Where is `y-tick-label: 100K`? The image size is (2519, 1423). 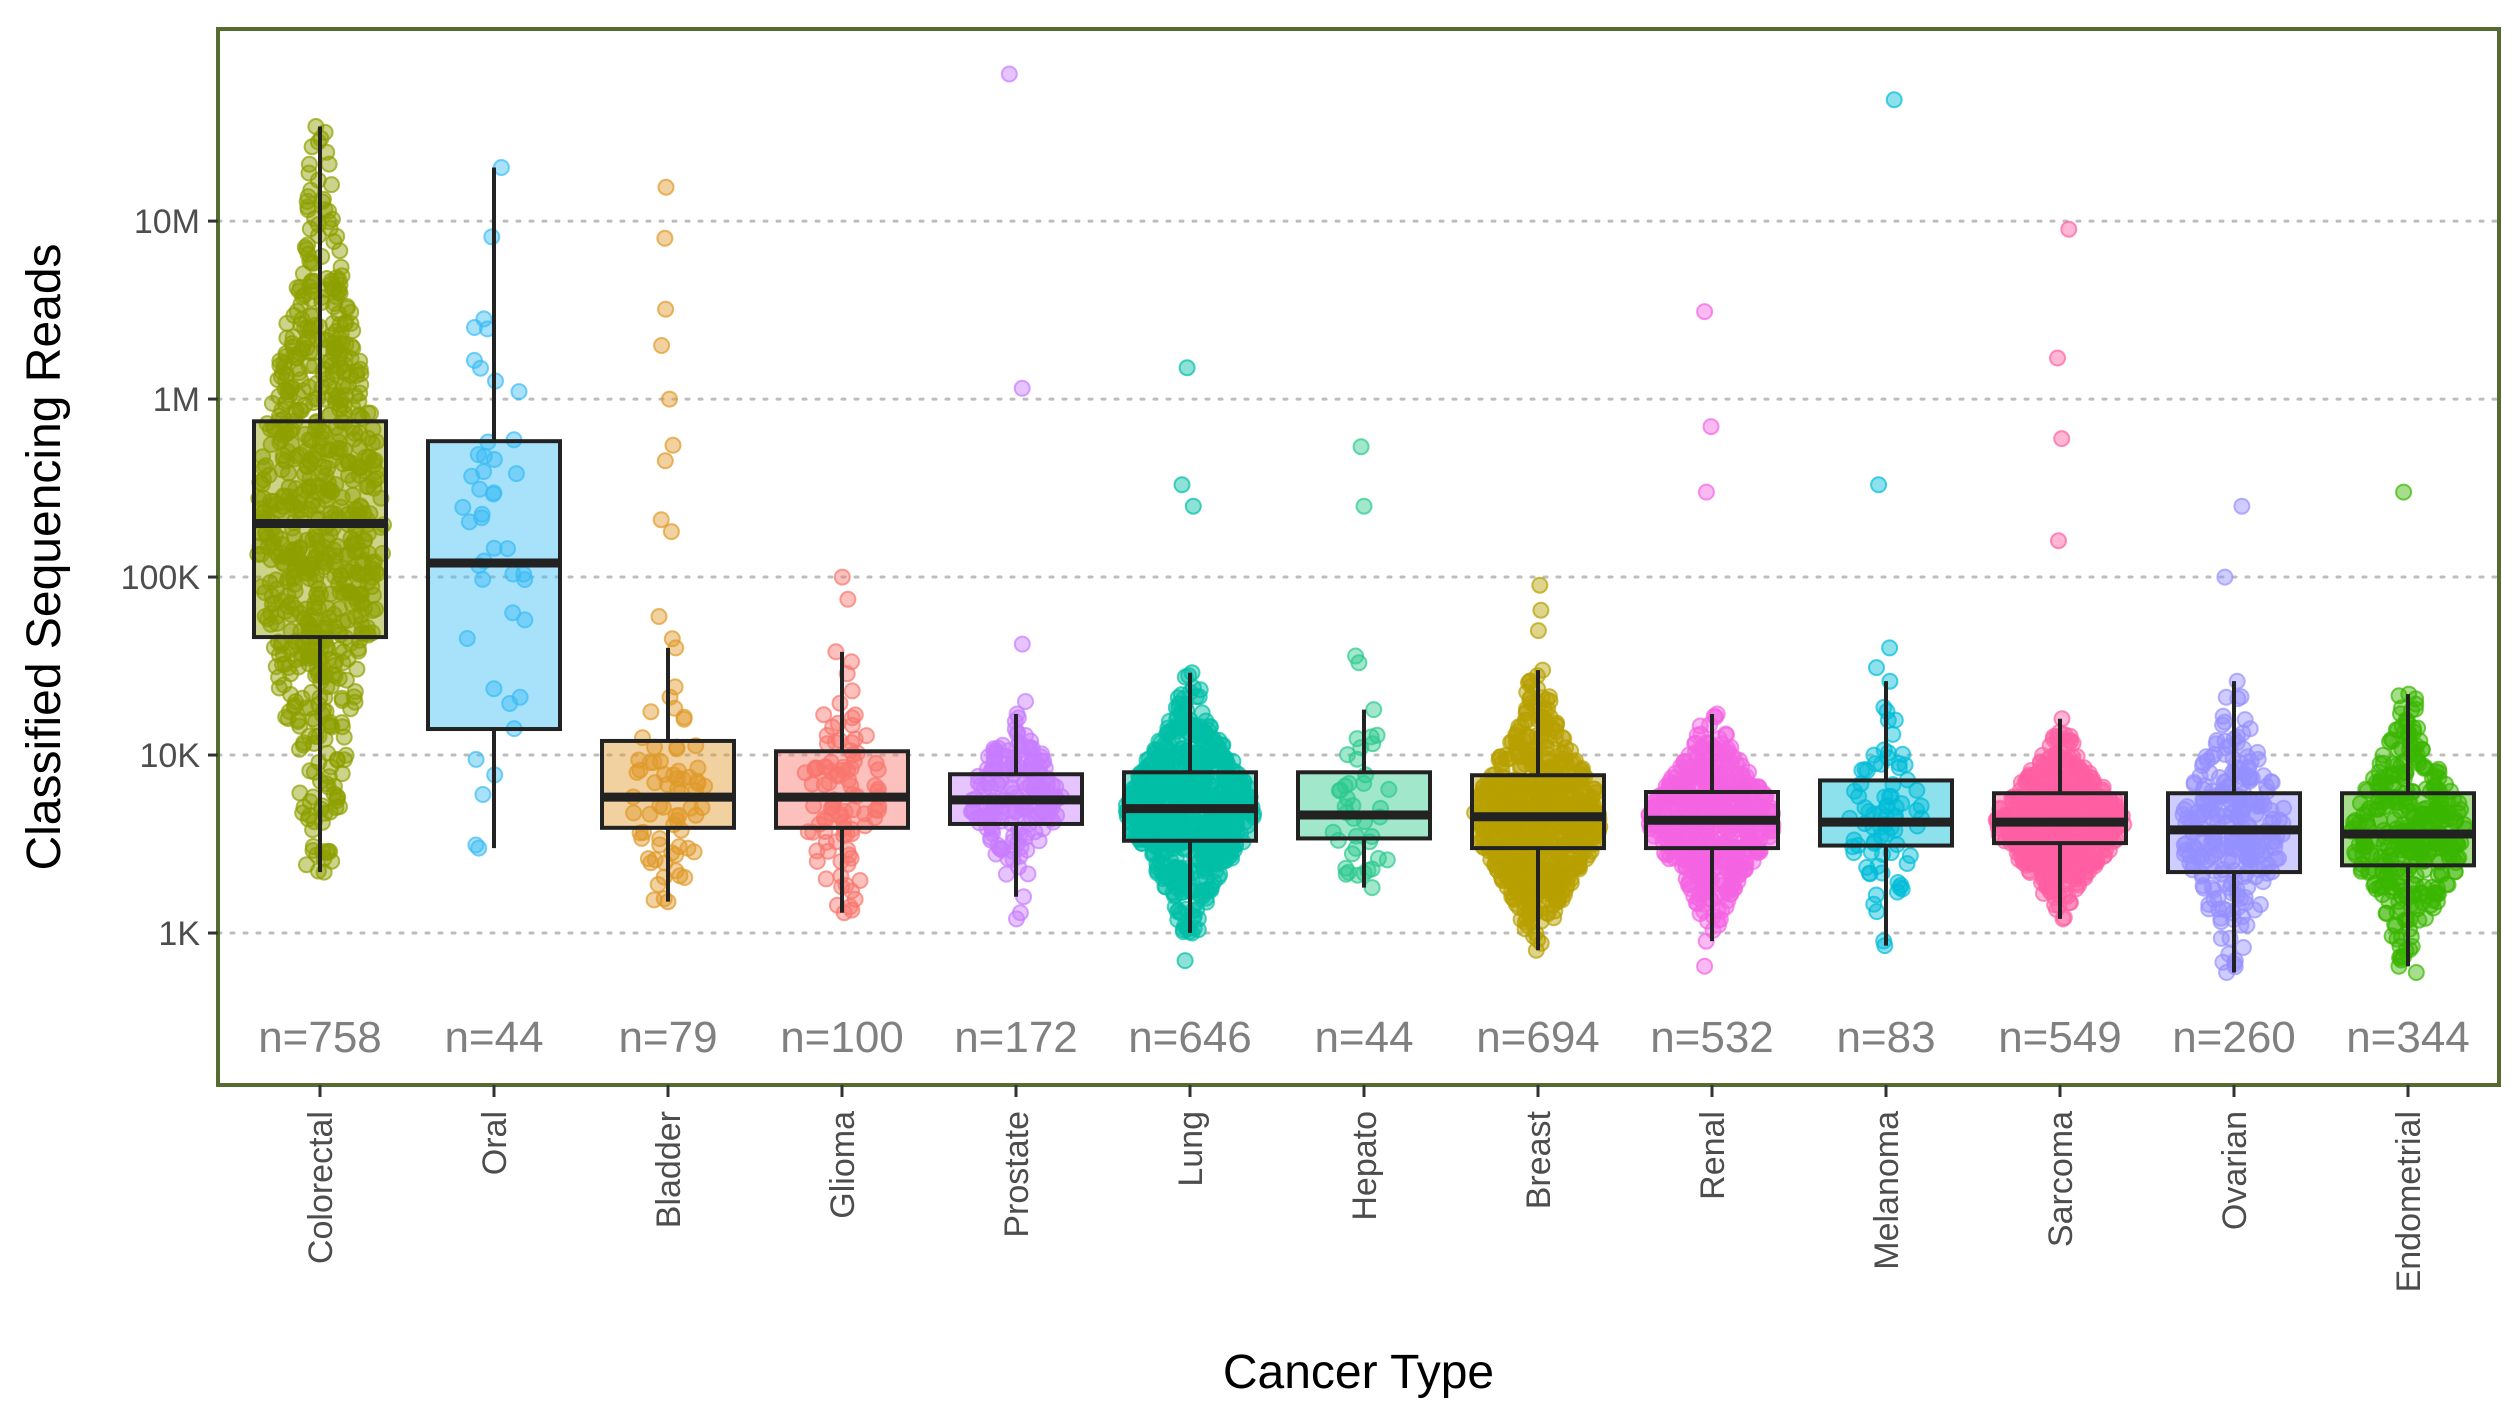
y-tick-label: 100K is located at coordinates (161, 578).